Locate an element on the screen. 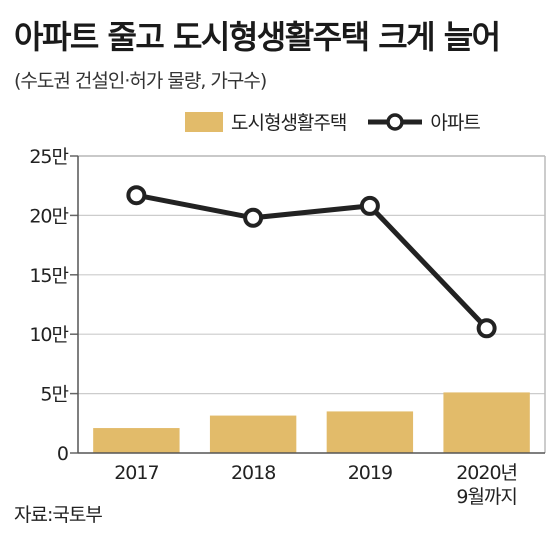 The image size is (560, 539). y-tick-label: 25만 is located at coordinates (48, 157).